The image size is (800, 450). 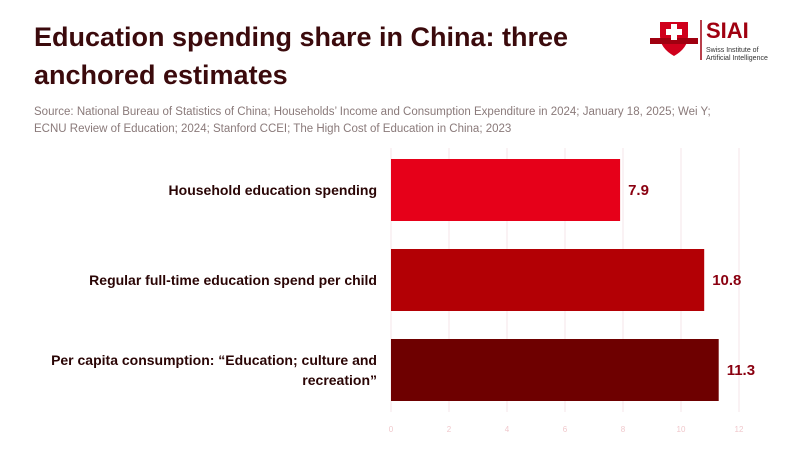 I want to click on x-tick-label: 12, so click(x=739, y=429).